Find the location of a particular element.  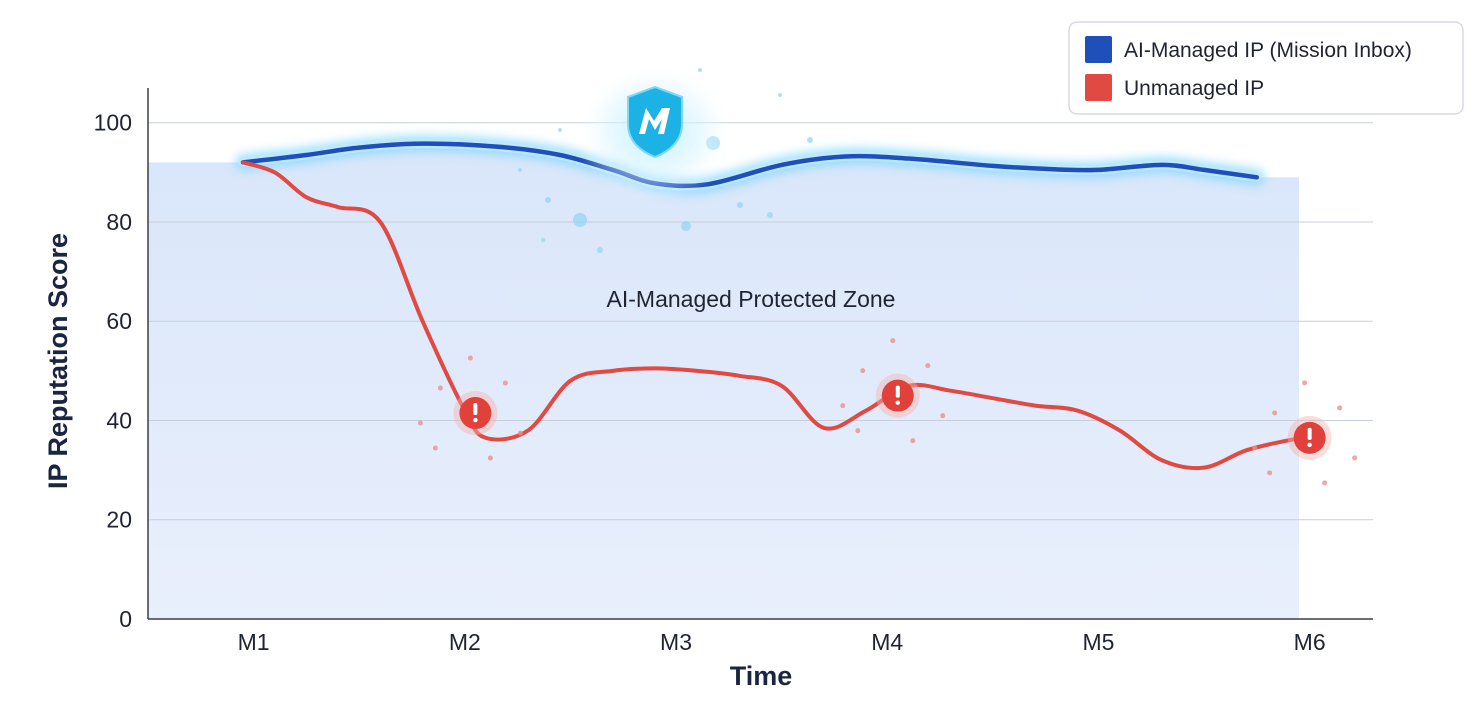

legend-swatch-ai-managed is located at coordinates (1098, 49).